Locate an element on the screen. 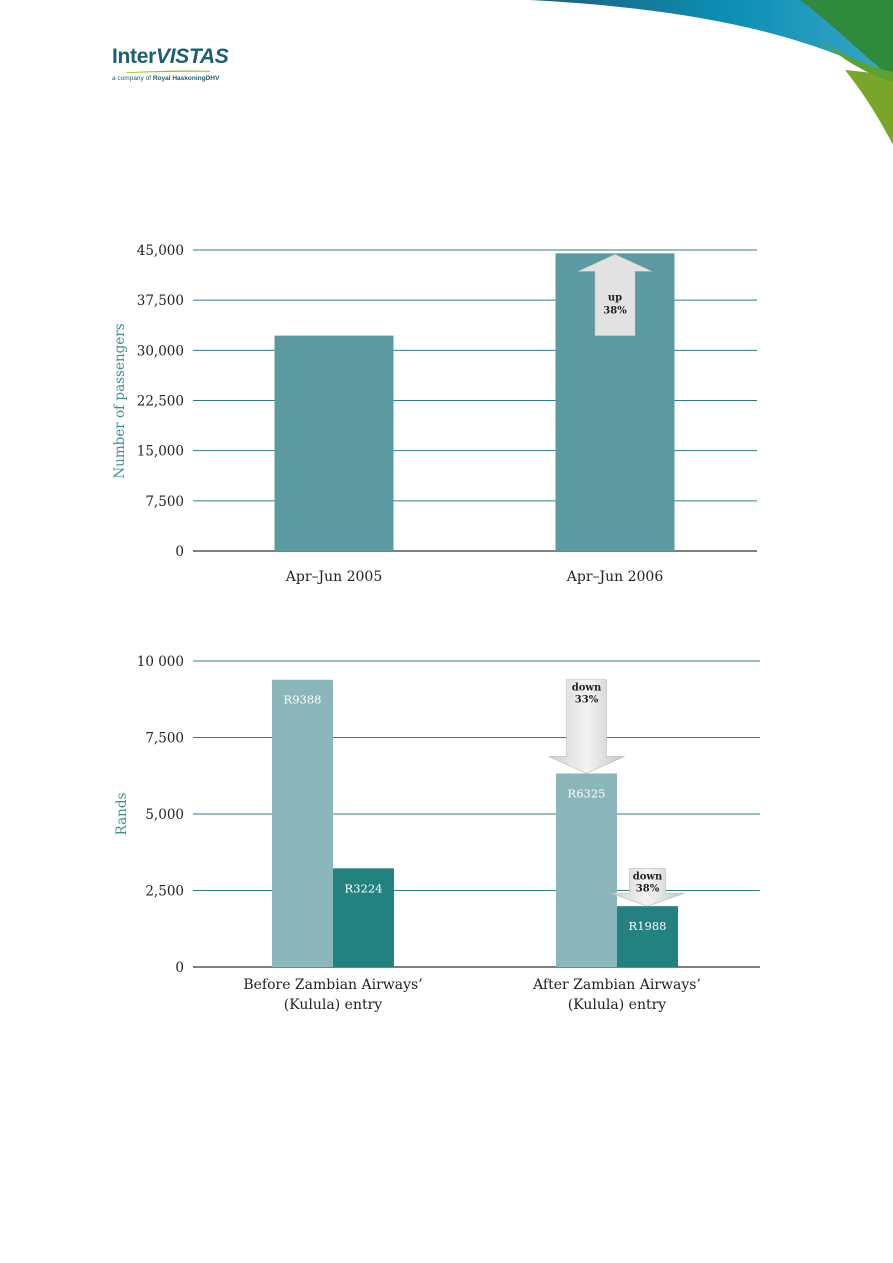  y-tick-label: 22,500 is located at coordinates (160, 402).